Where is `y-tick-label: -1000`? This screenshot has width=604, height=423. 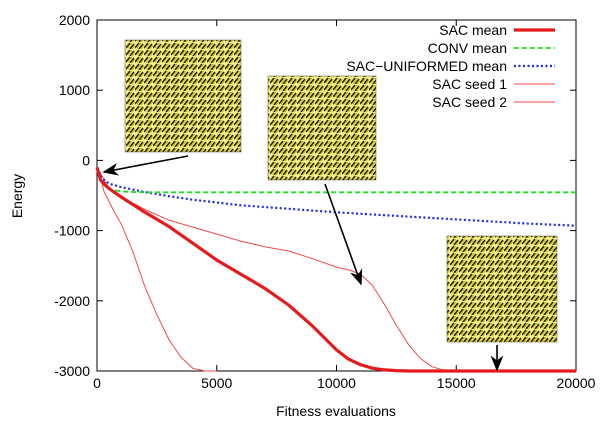
y-tick-label: -1000 is located at coordinates (72, 231).